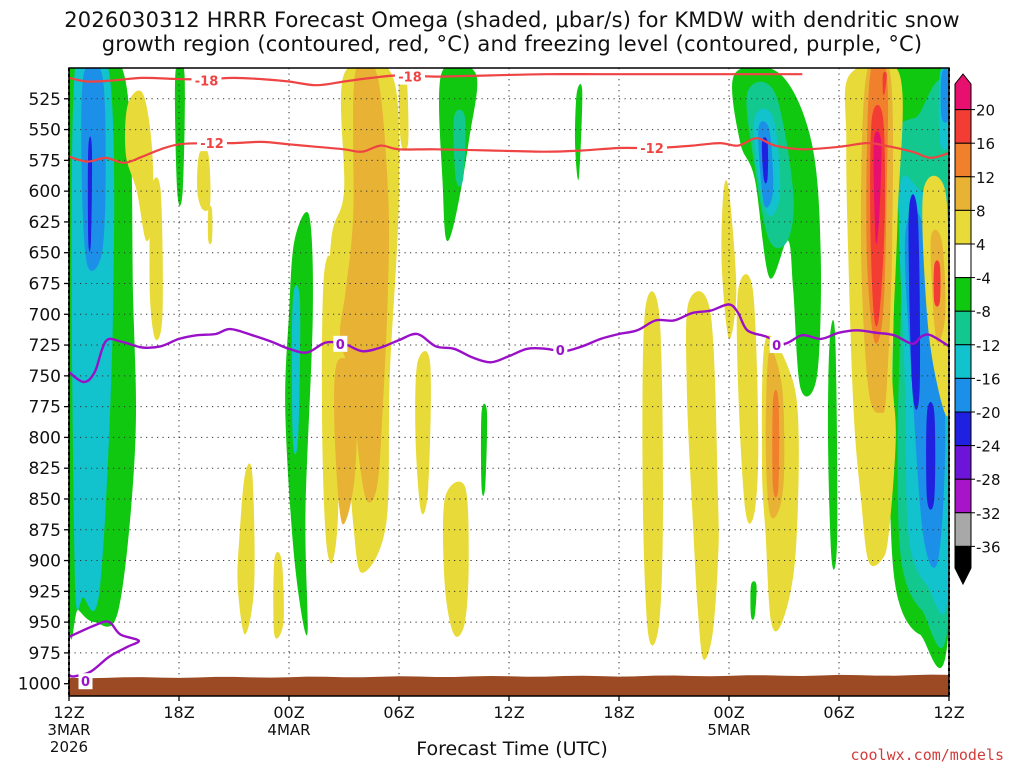 The width and height of the screenshot is (1024, 768). I want to click on dgz-label--18-0-bg, so click(206, 80).